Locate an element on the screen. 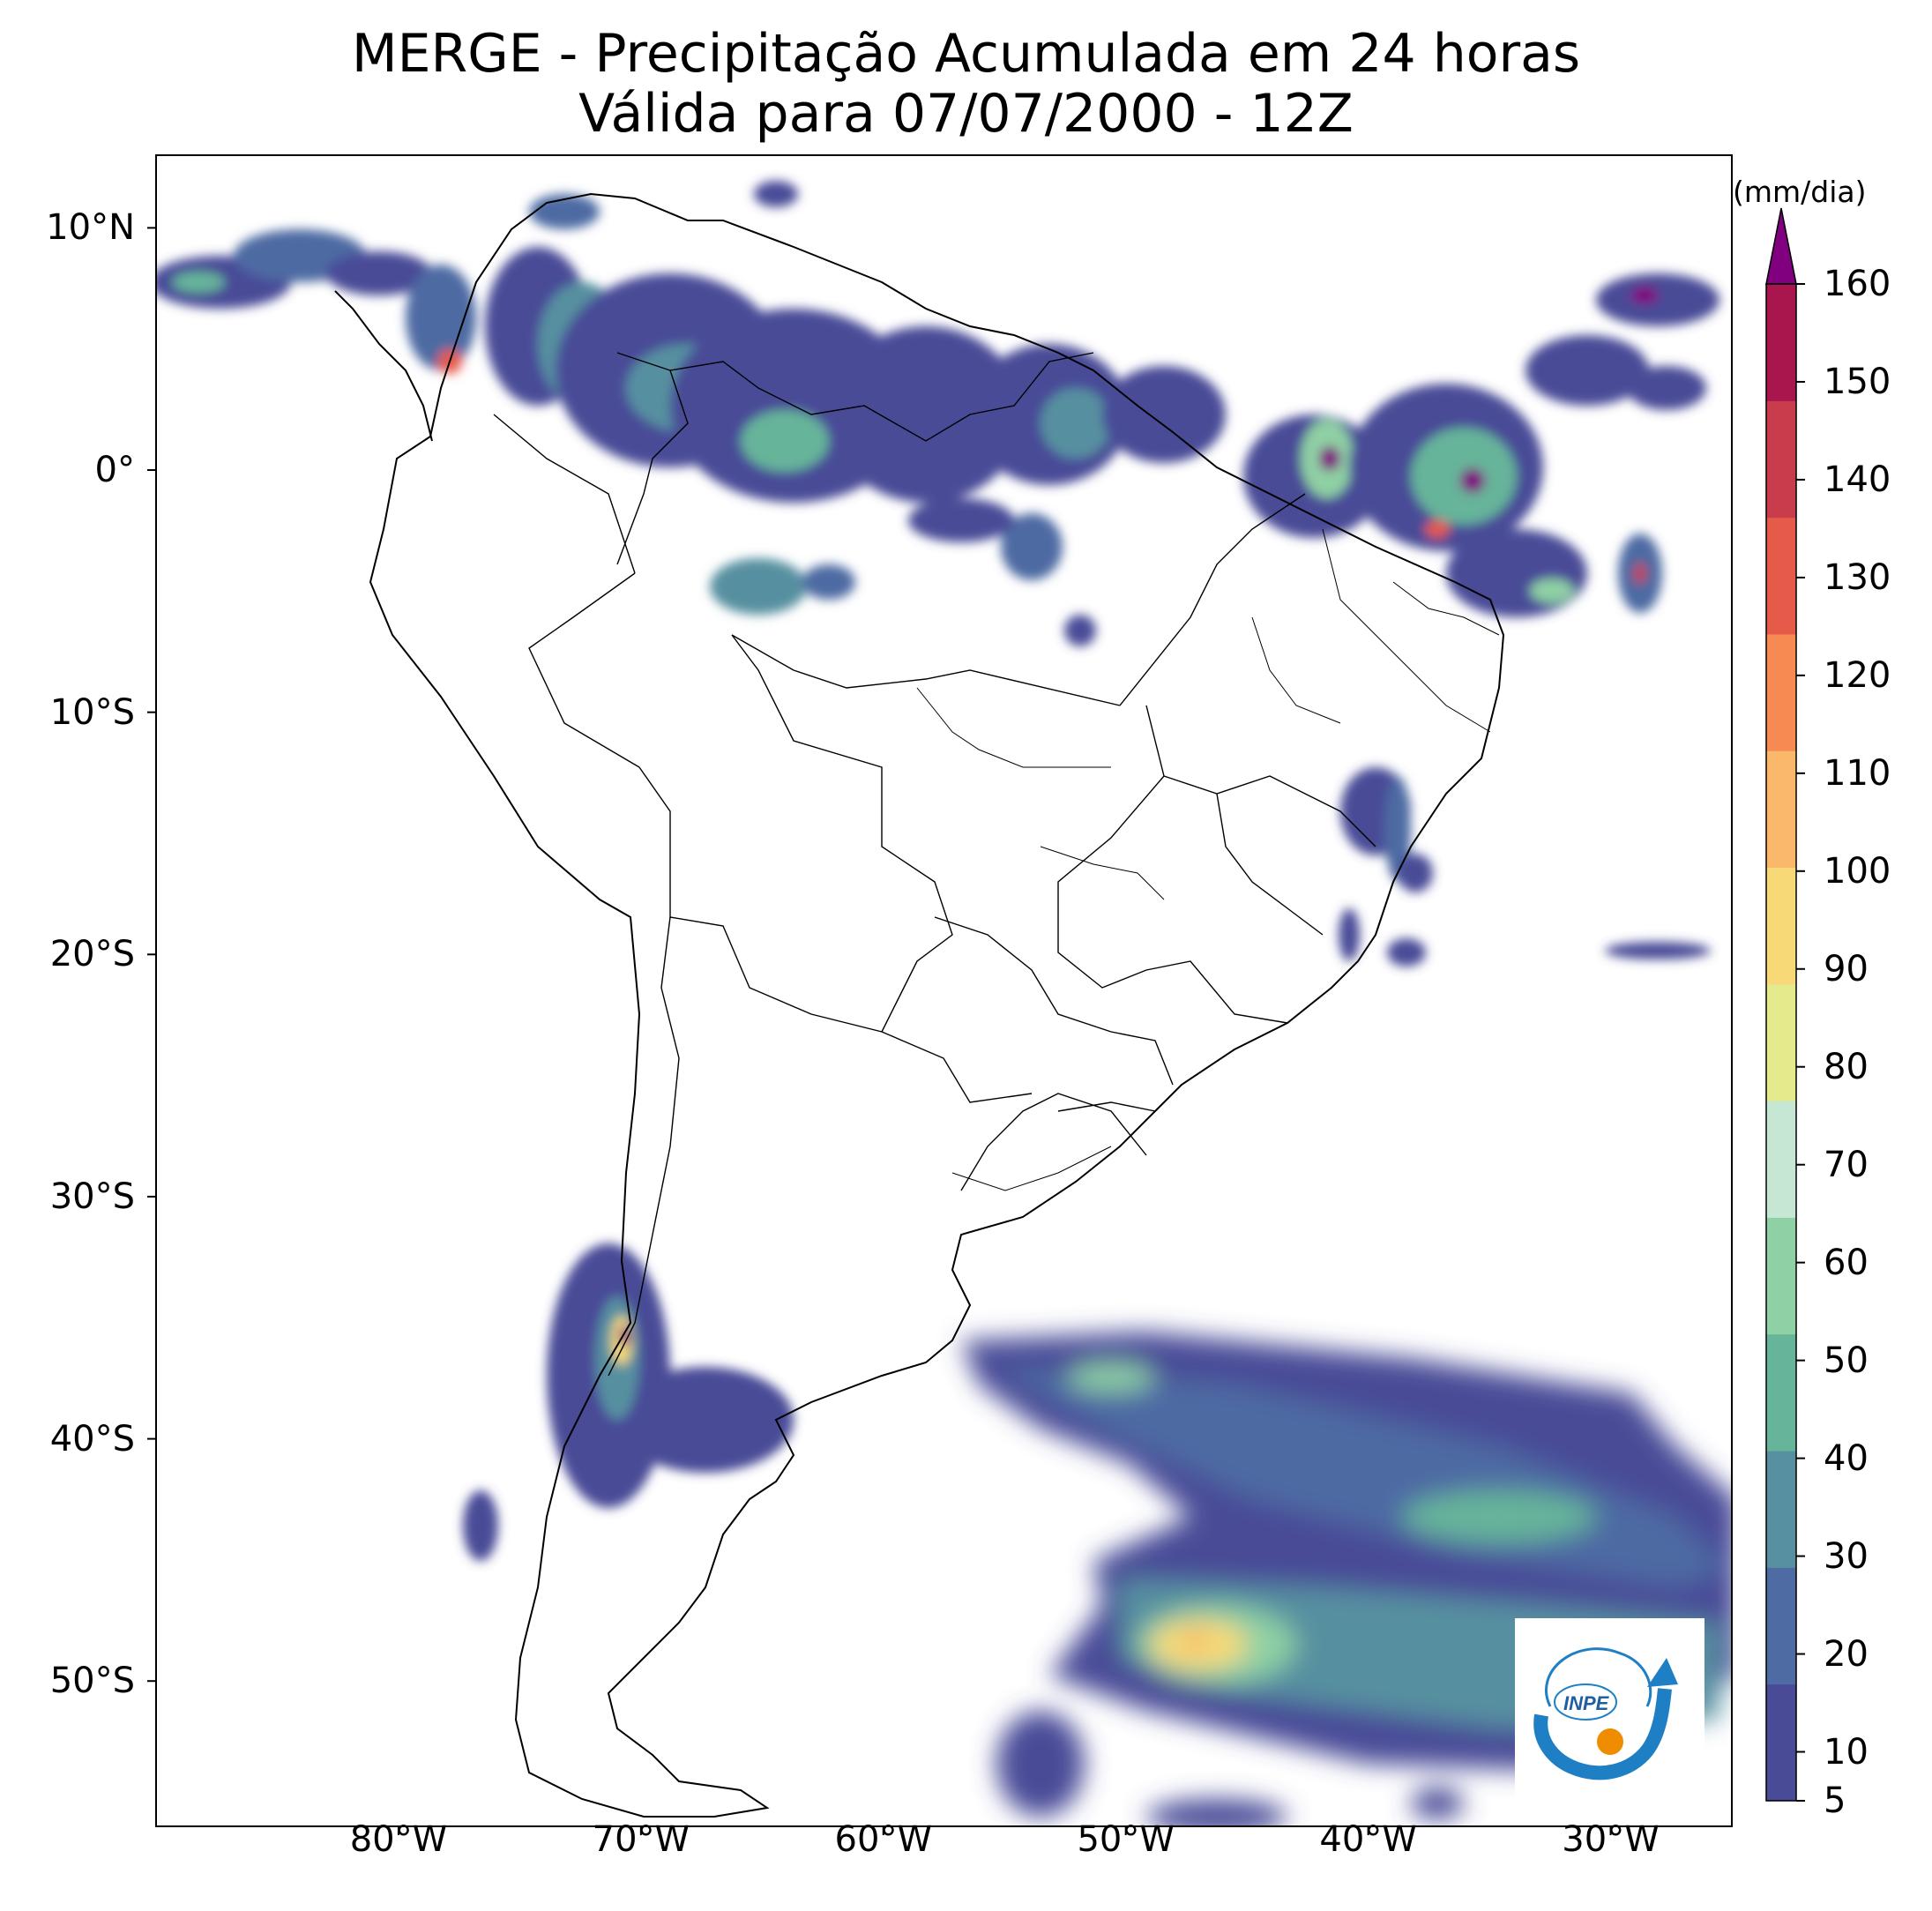 The image size is (1932, 1911). colorbar-tick-label: 20 is located at coordinates (1846, 1654).